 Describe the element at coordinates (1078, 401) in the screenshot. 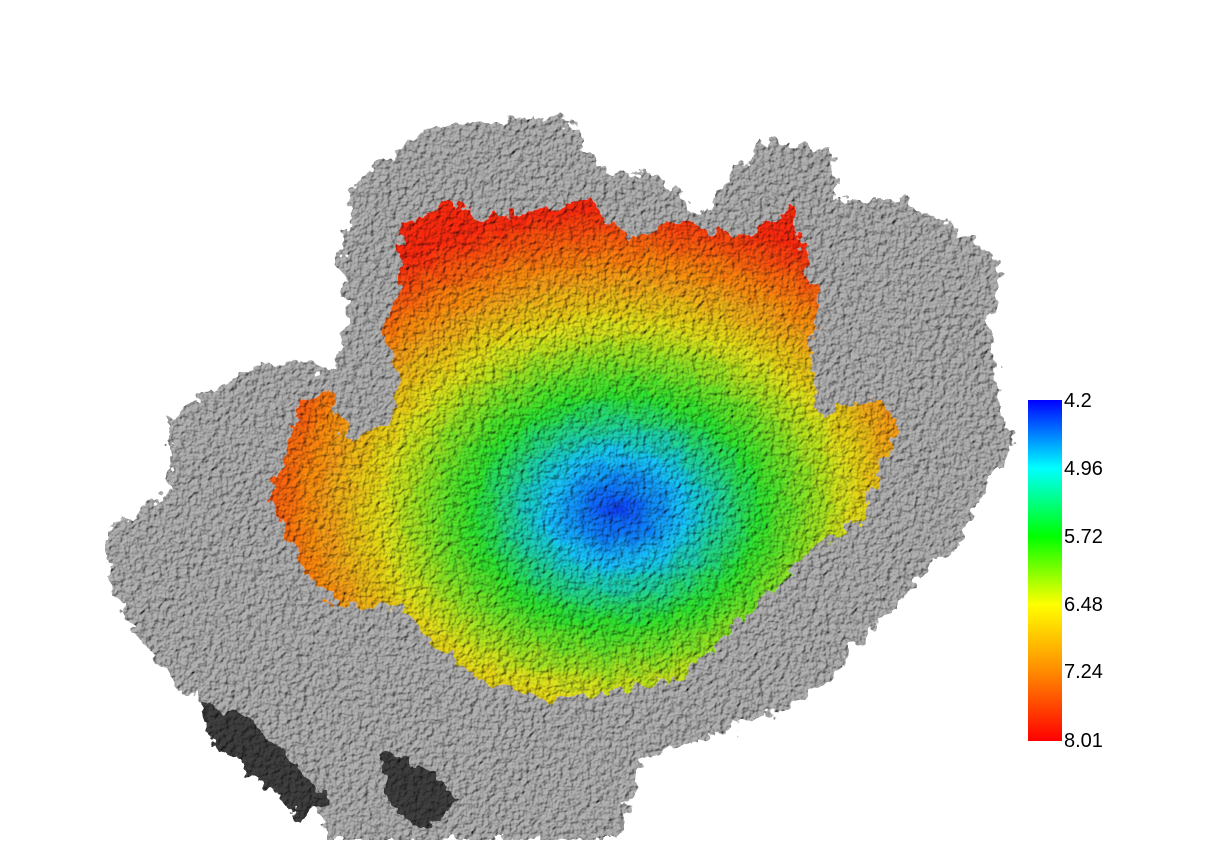

I see `color-key-label: 4.2` at that location.